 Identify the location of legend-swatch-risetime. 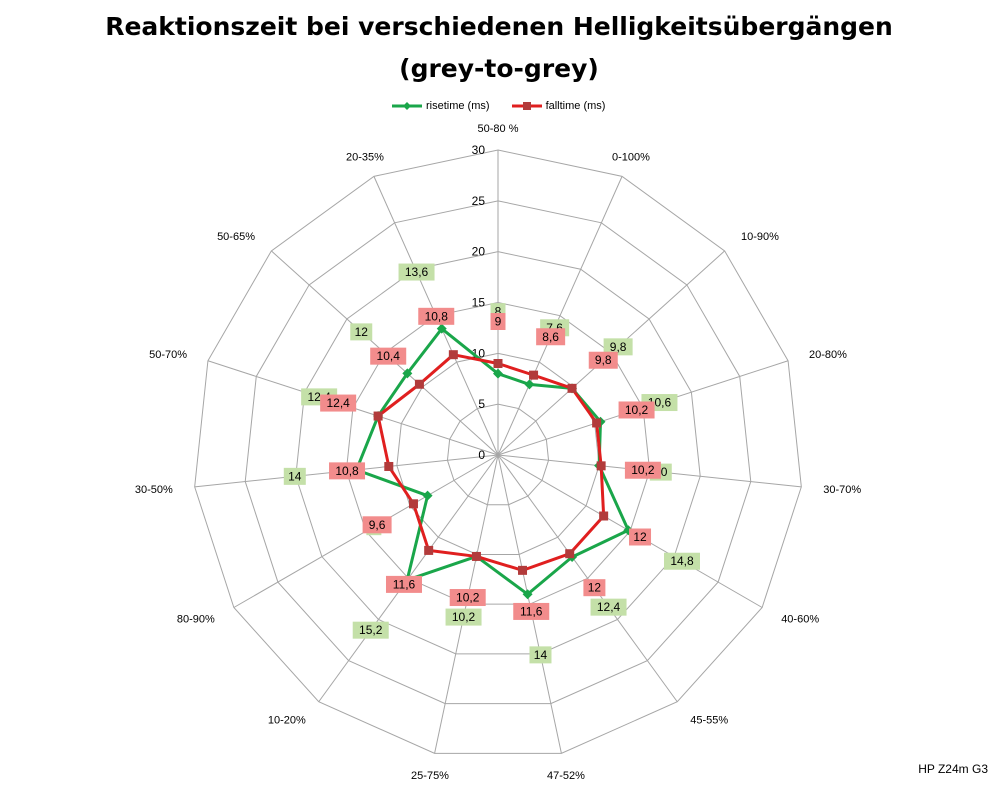
(407, 106).